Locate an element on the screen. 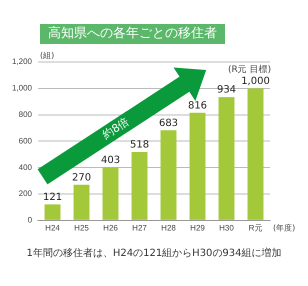 The width and height of the screenshot is (308, 286). y-axis-title: (組) is located at coordinates (47, 55).